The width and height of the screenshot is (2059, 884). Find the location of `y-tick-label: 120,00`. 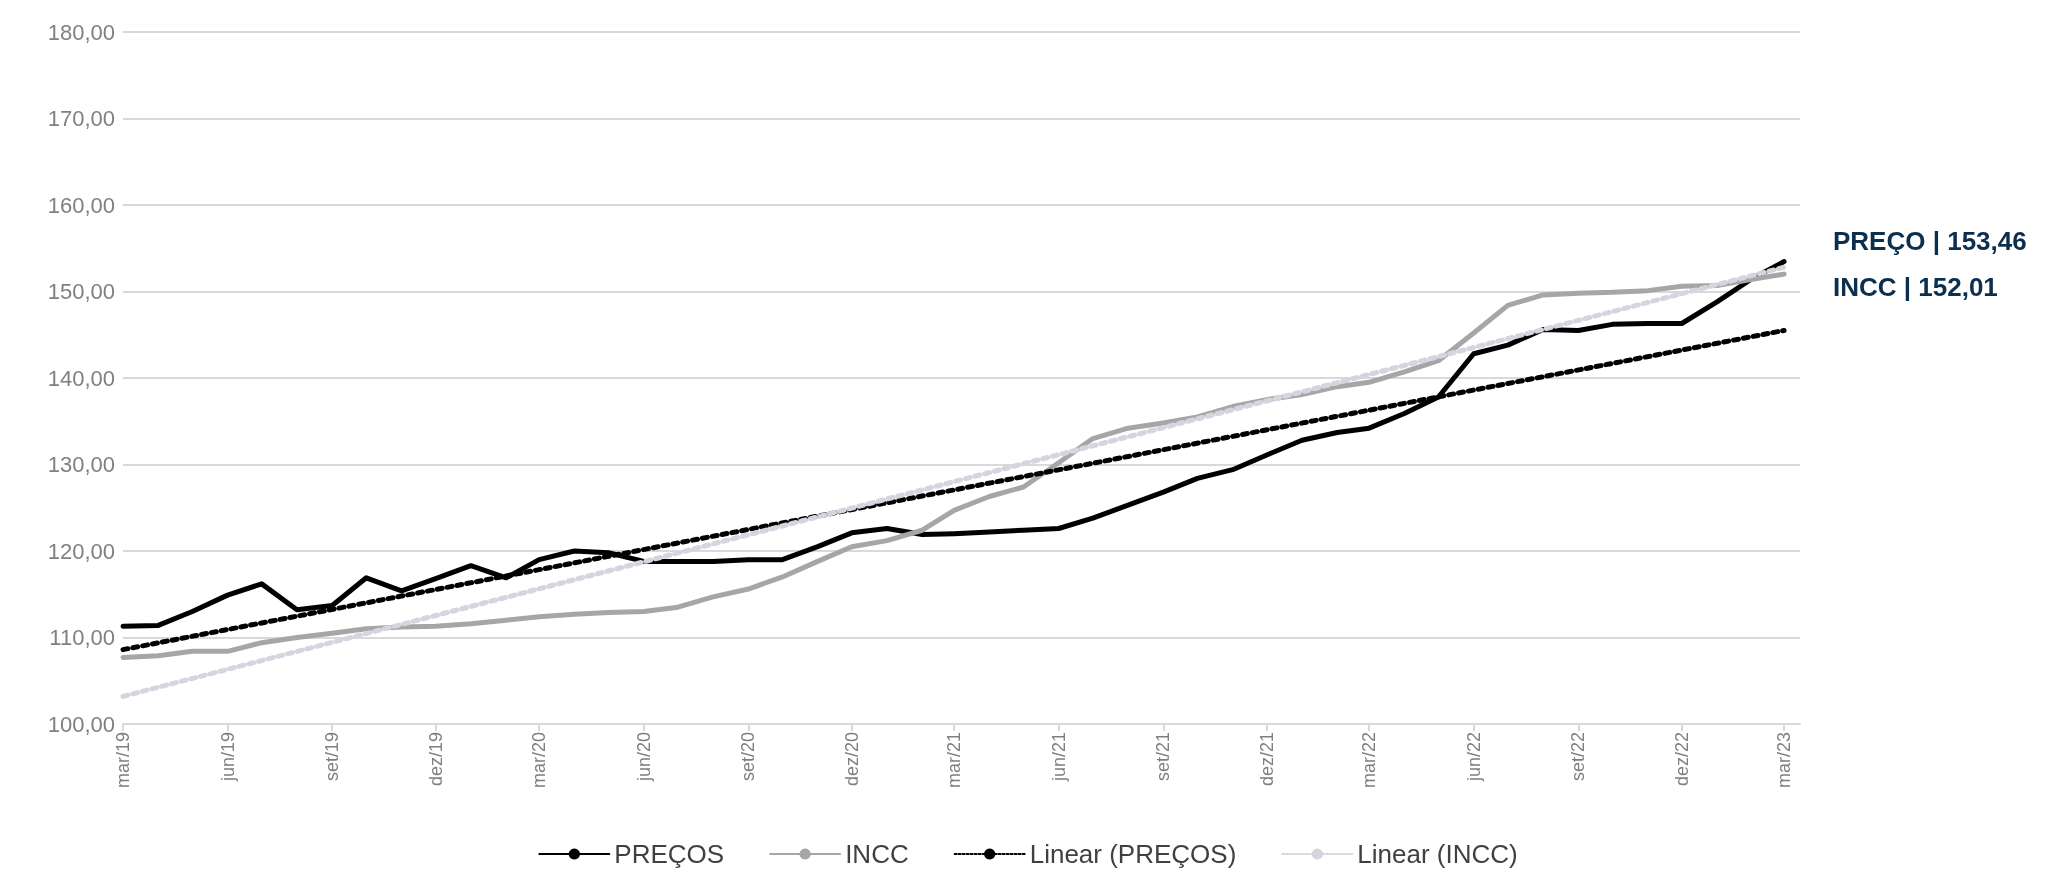

y-tick-label: 120,00 is located at coordinates (81, 551).